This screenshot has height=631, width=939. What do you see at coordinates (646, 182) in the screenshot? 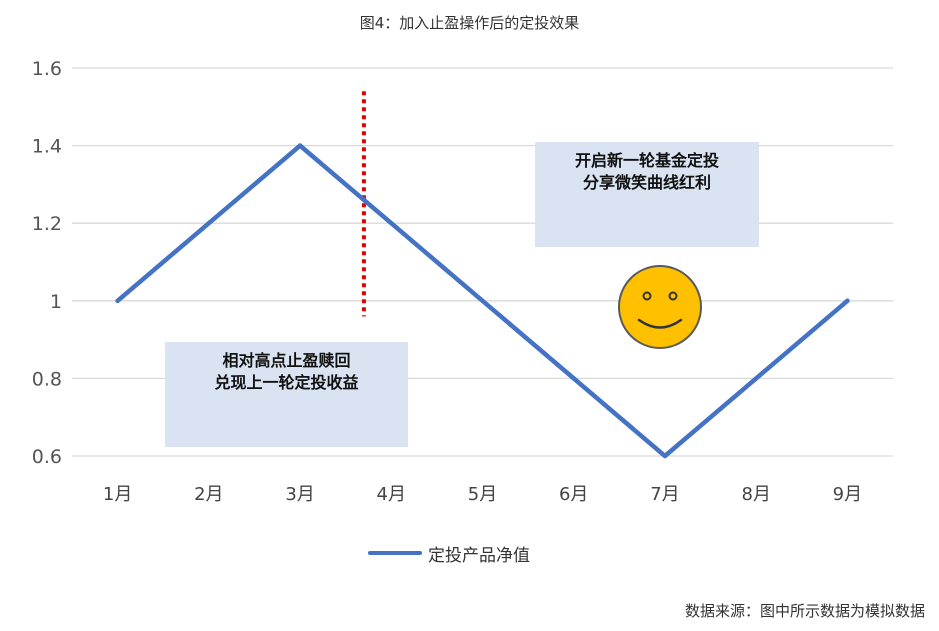
I see `annotation-line: 分享微笑曲线红利` at bounding box center [646, 182].